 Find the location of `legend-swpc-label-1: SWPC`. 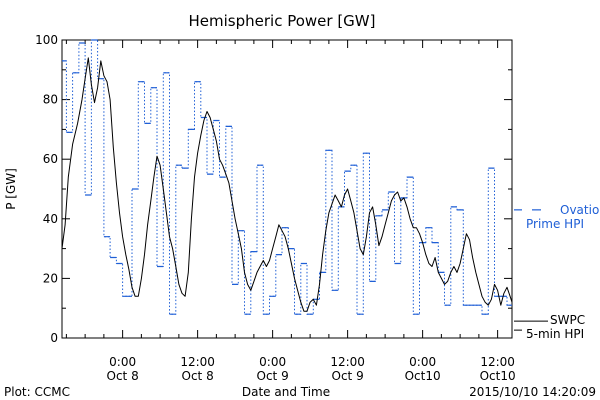

legend-swpc-label-1: SWPC is located at coordinates (567, 320).